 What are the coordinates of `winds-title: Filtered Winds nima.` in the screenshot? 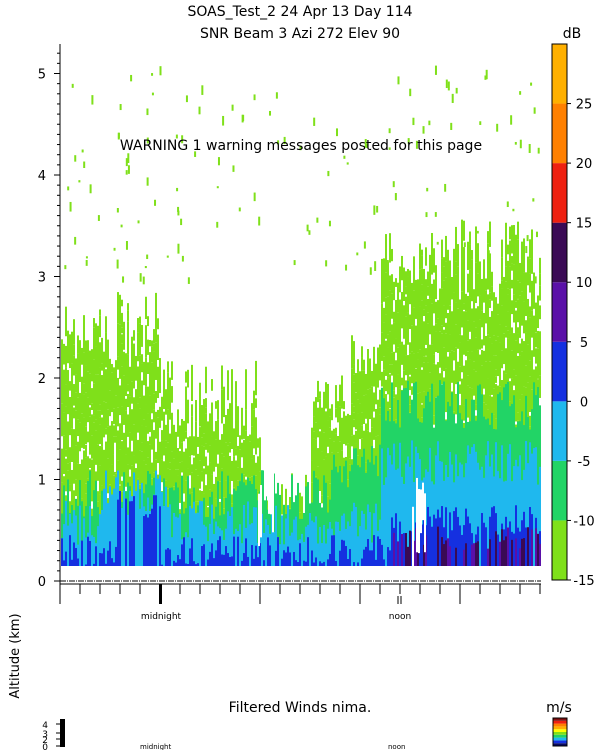 It's located at (300, 708).